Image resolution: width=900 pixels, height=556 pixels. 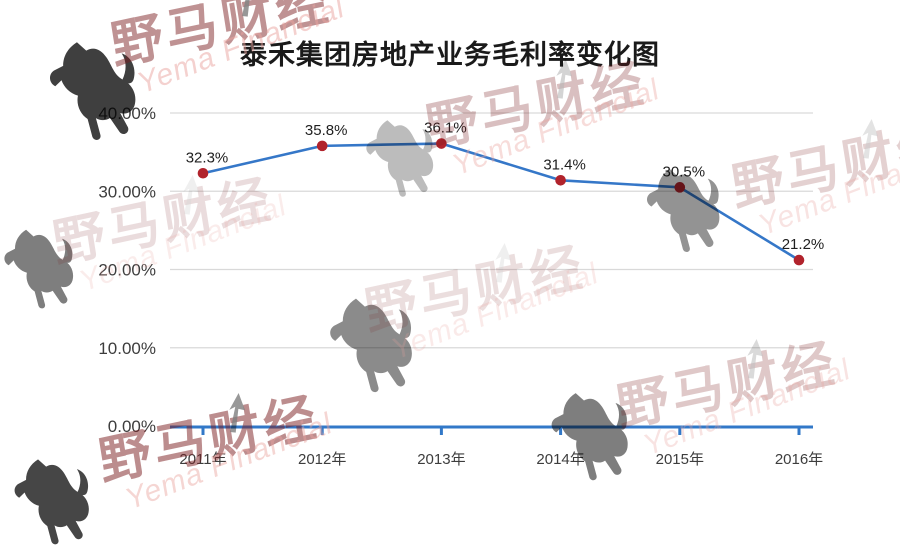 What do you see at coordinates (127, 348) in the screenshot?
I see `y-tick-label: 10.00%` at bounding box center [127, 348].